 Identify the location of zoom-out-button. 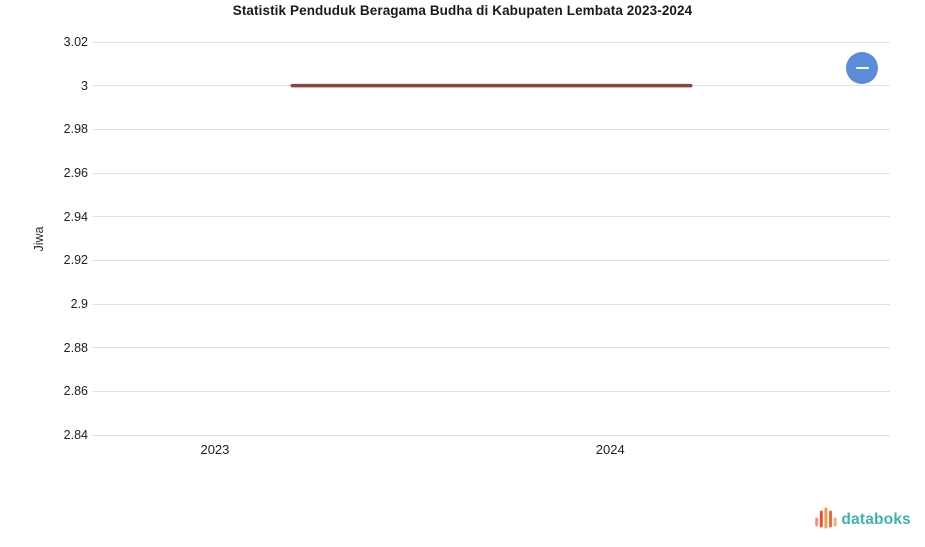
(862, 68).